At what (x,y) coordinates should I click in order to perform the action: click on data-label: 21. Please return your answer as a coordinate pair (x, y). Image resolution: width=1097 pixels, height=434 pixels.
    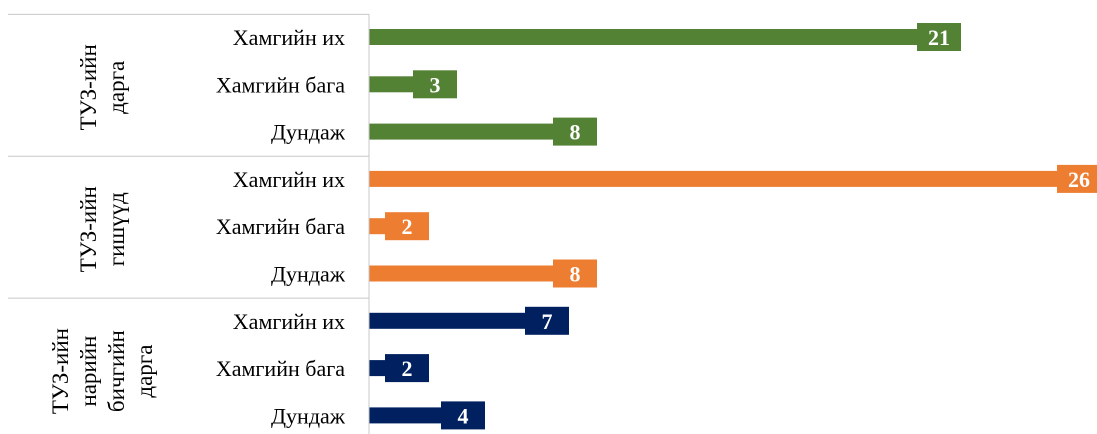
    Looking at the image, I should click on (939, 37).